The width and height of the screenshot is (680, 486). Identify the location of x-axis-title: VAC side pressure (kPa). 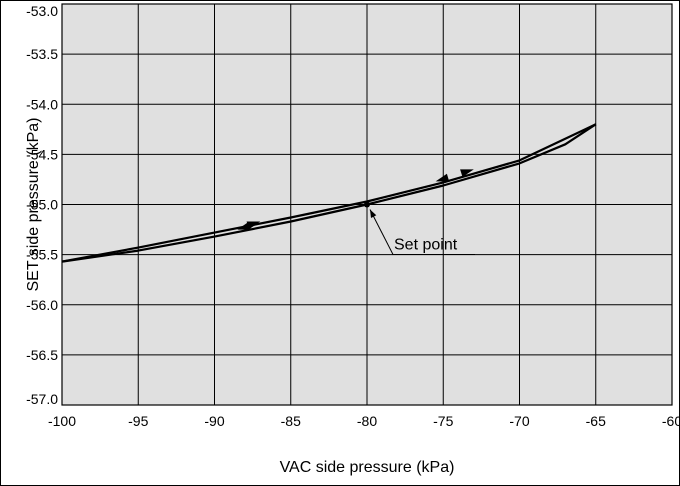
(367, 467).